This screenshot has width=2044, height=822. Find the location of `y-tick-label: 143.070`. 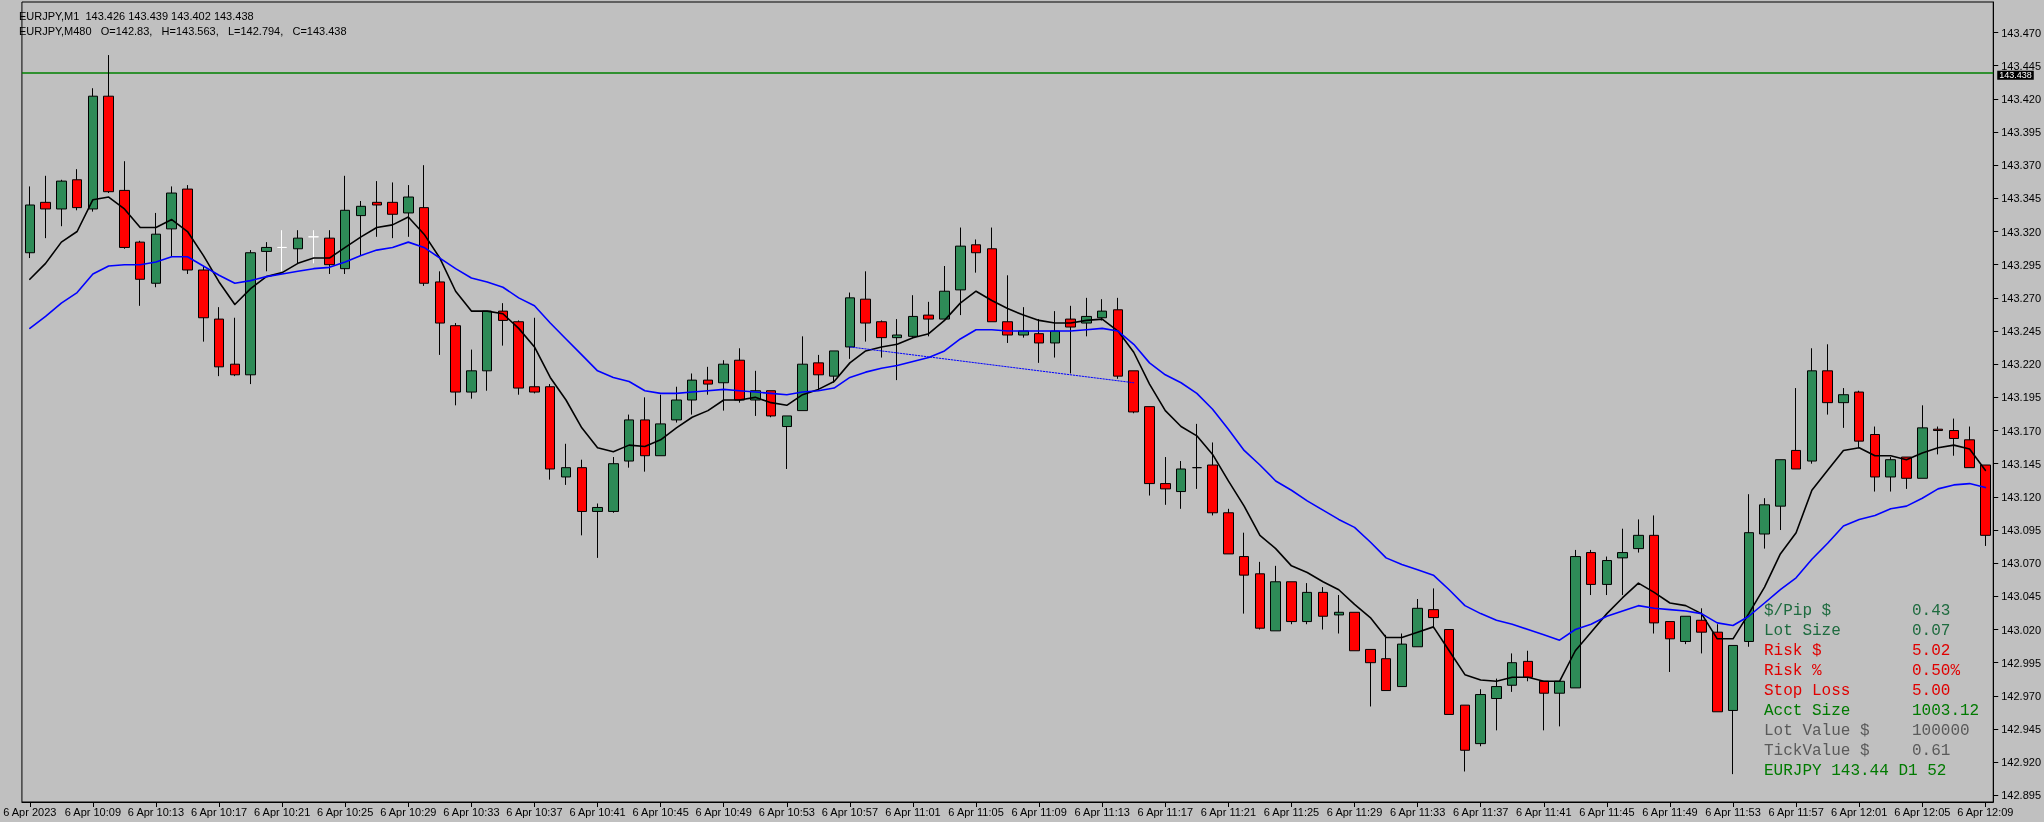

y-tick-label: 143.070 is located at coordinates (2021, 563).